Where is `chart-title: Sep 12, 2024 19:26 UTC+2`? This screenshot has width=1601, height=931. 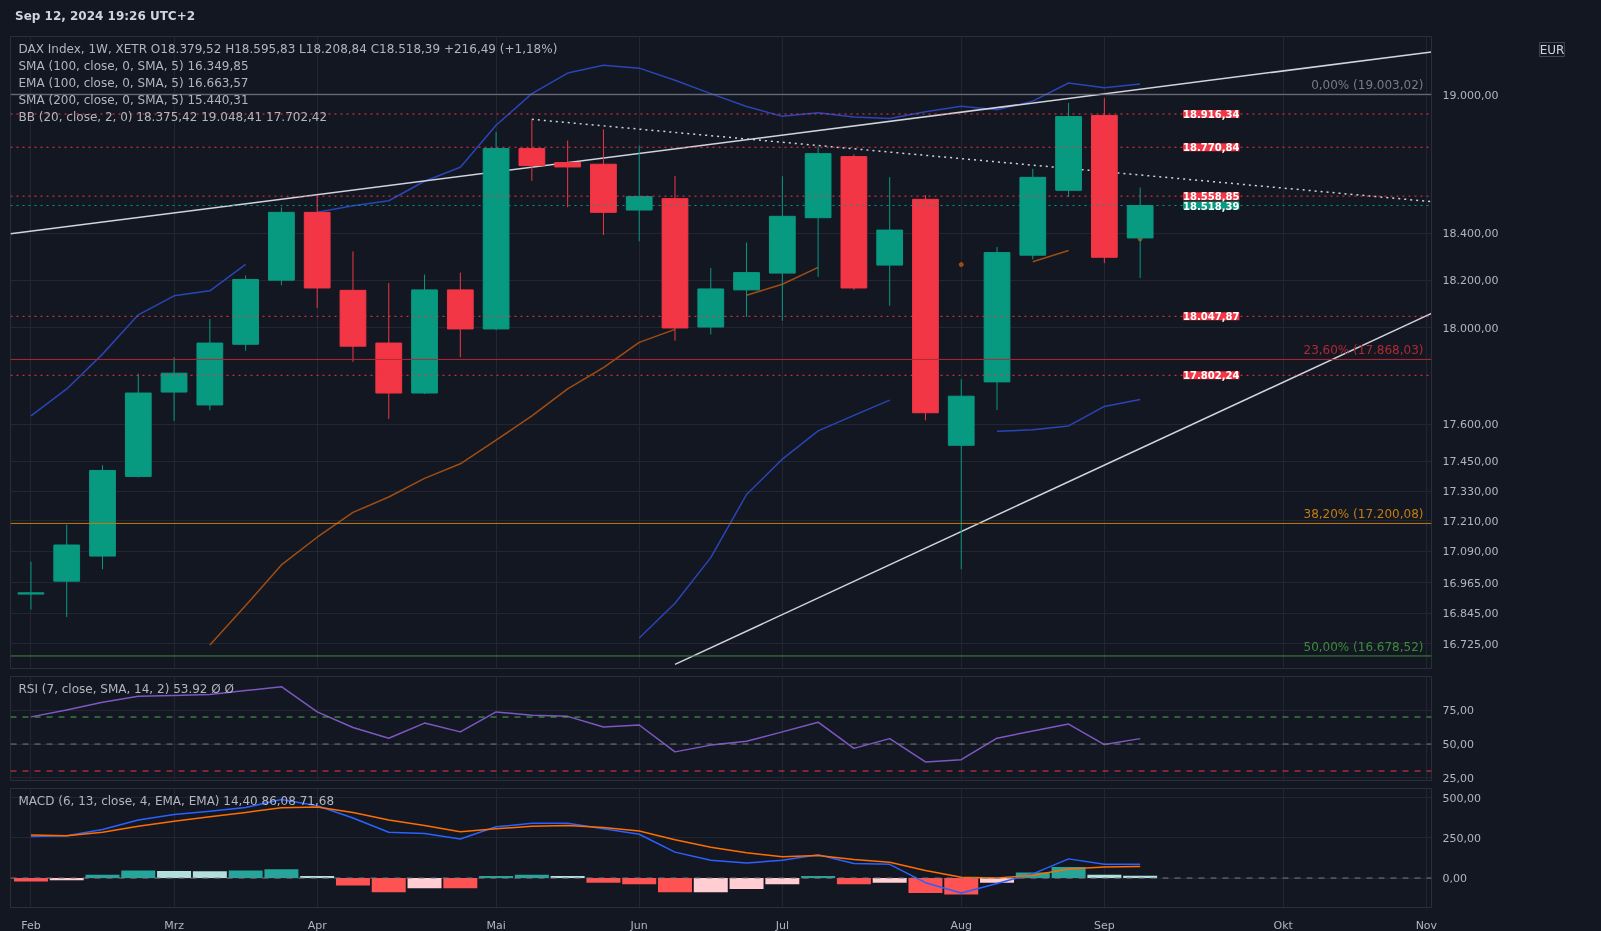 chart-title: Sep 12, 2024 19:26 UTC+2 is located at coordinates (105, 16).